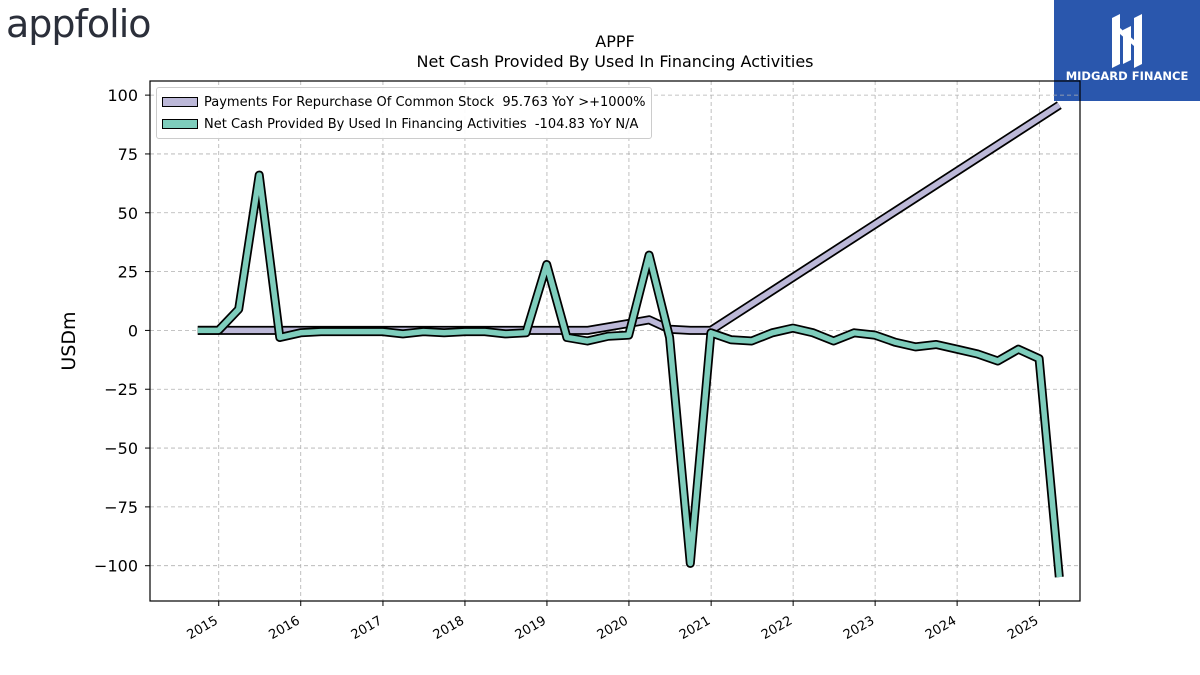 This screenshot has height=675, width=1200. What do you see at coordinates (128, 213) in the screenshot?
I see `y-tick-label: 50` at bounding box center [128, 213].